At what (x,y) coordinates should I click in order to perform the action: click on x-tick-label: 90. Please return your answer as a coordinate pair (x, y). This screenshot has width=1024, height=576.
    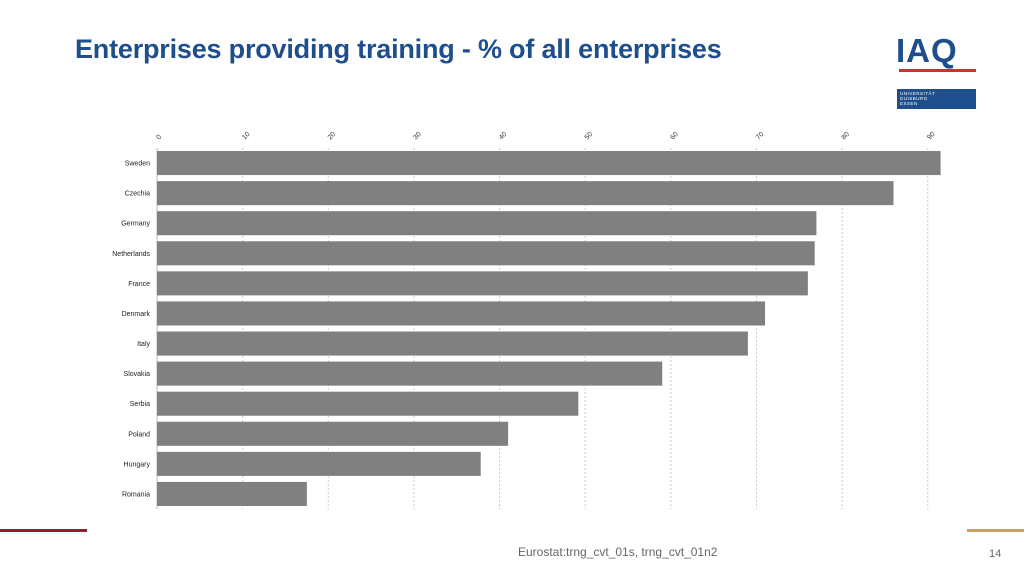
    Looking at the image, I should click on (931, 136).